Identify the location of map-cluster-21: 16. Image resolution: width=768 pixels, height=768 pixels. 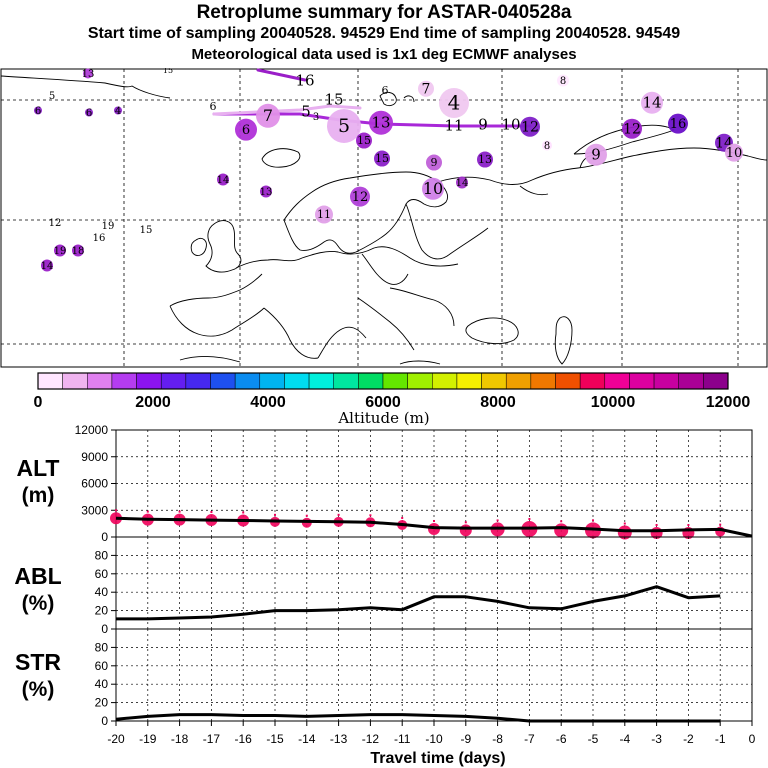
(678, 123).